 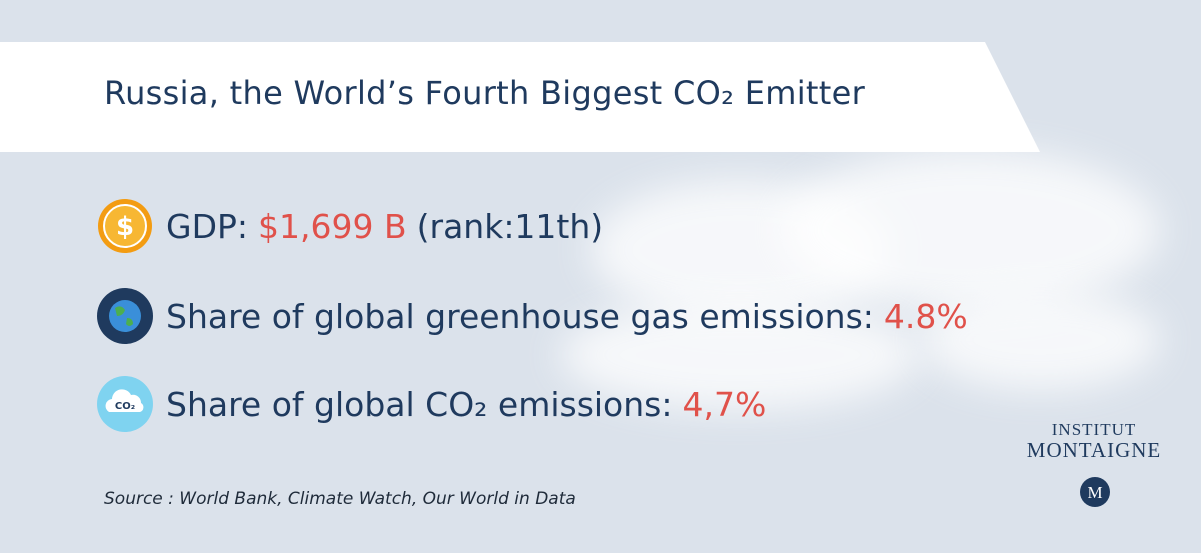 I want to click on co2-symbol: CO₂, so click(x=125, y=406).